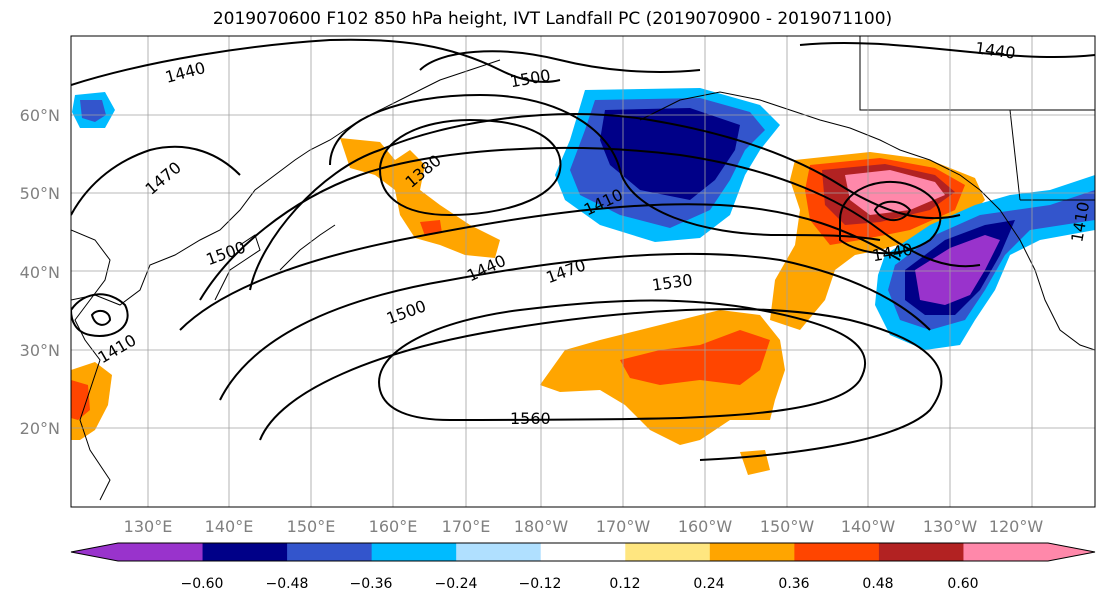  What do you see at coordinates (962, 584) in the screenshot?
I see `colorbar-tick-label: 0.60` at bounding box center [962, 584].